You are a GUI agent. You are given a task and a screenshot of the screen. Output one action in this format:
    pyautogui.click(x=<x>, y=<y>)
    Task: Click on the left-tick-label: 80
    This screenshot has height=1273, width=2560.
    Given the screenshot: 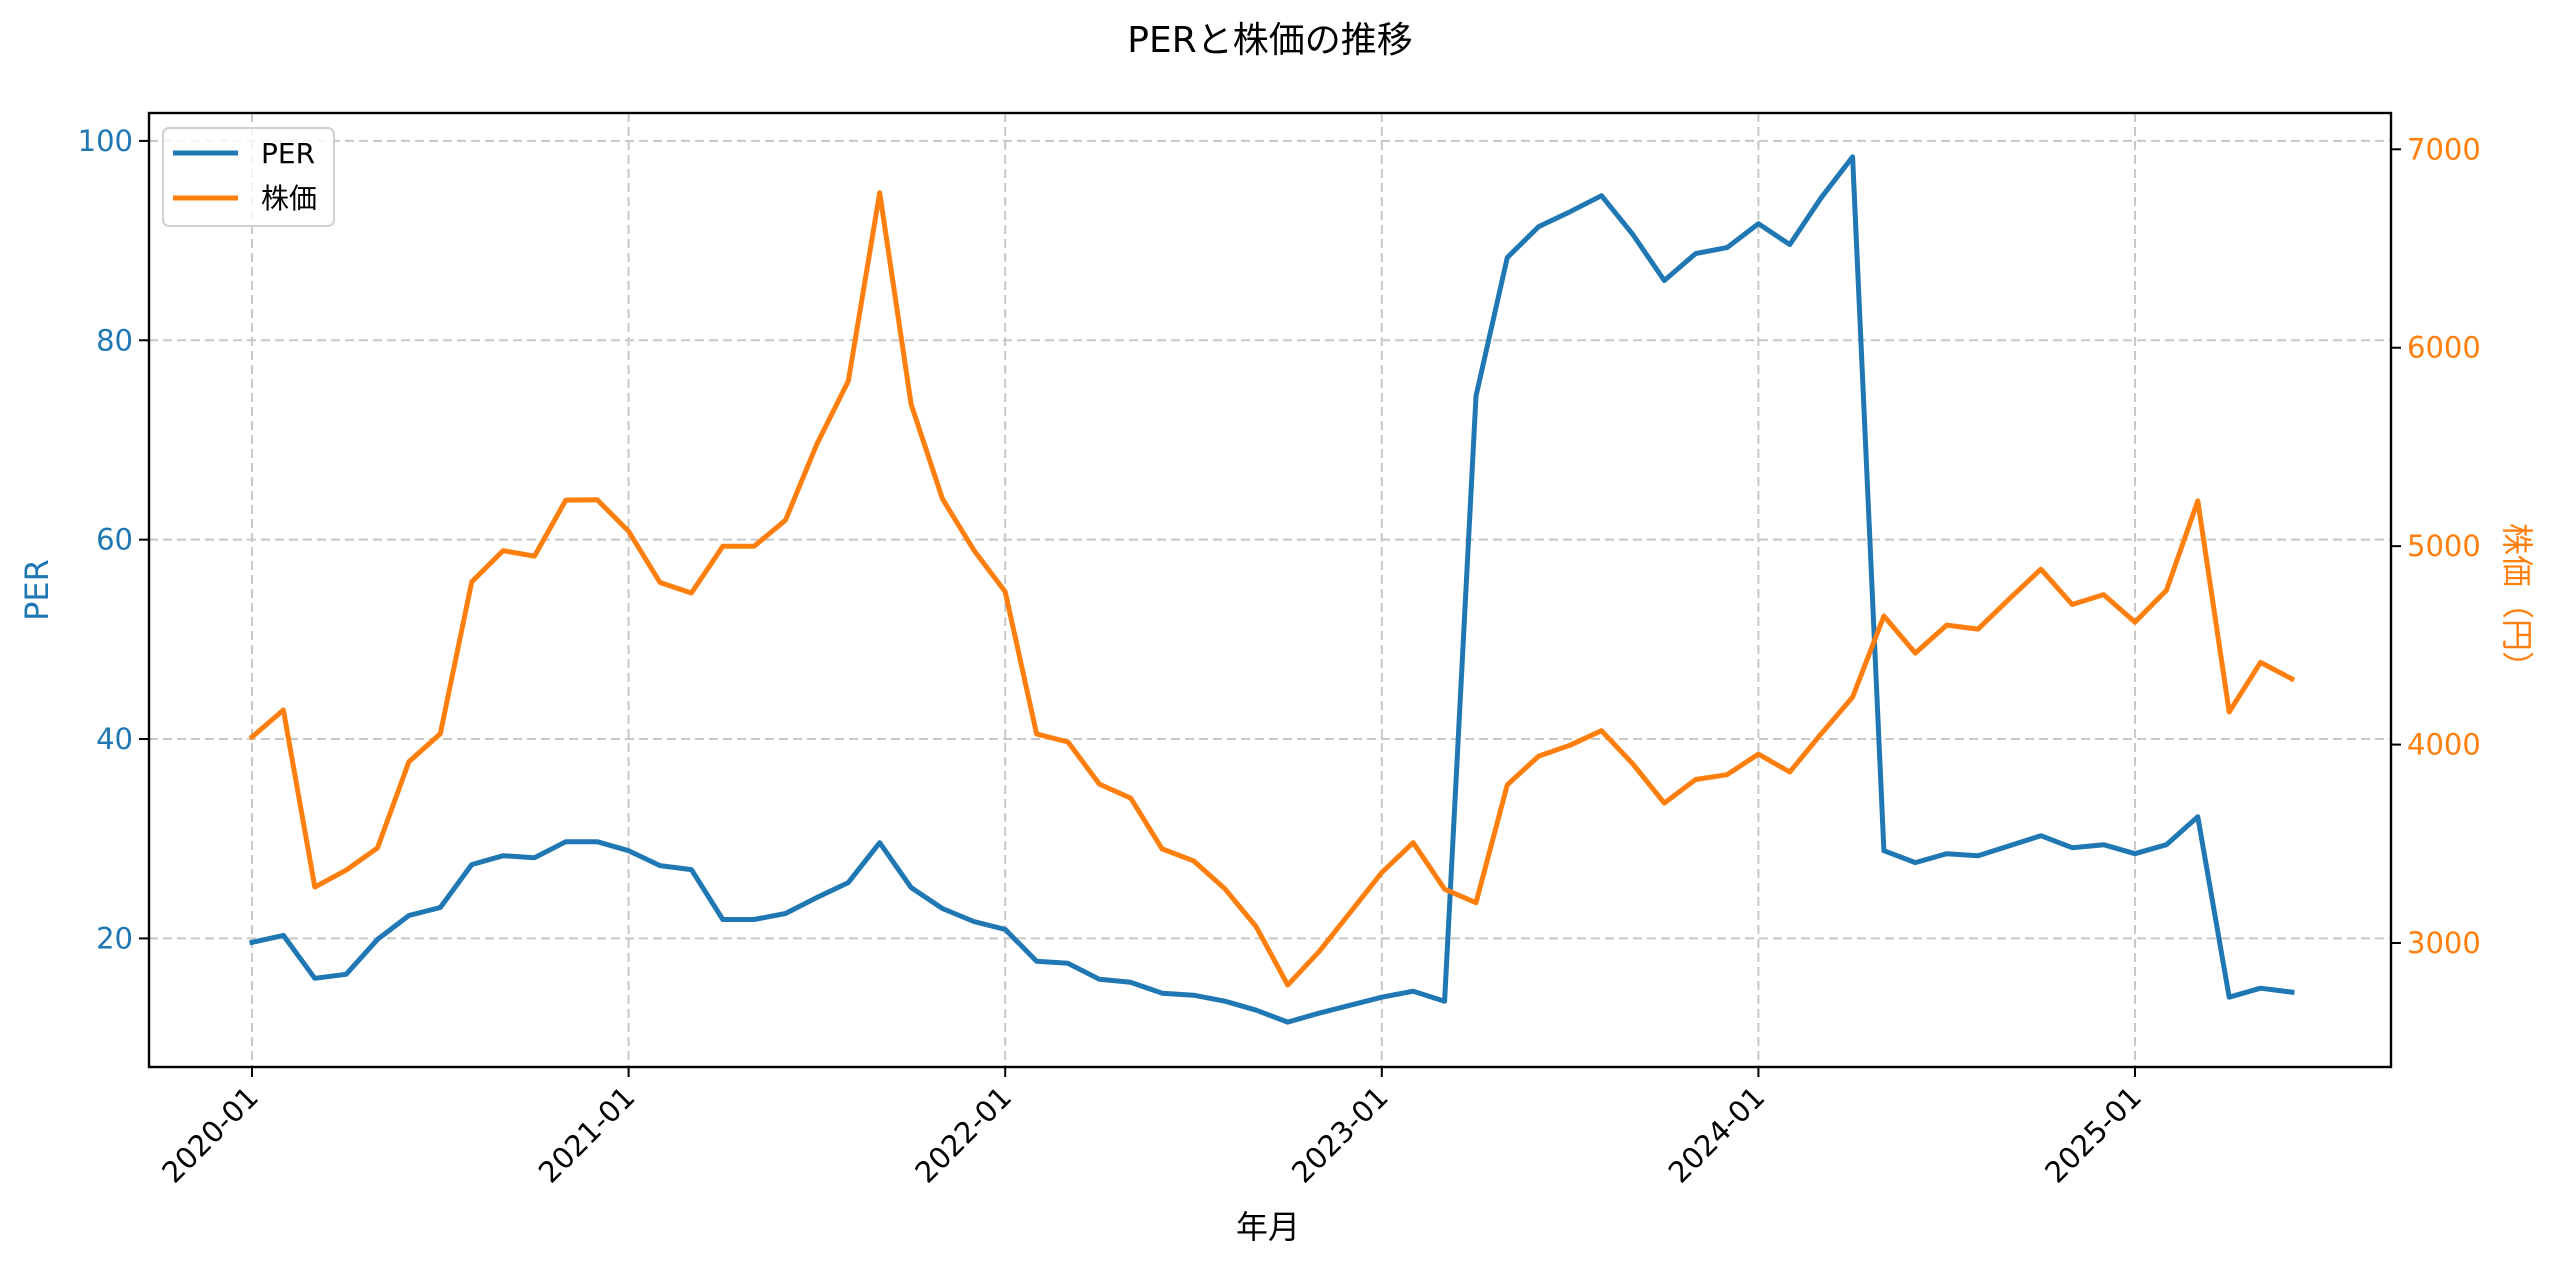 What is the action you would take?
    pyautogui.click(x=114, y=340)
    